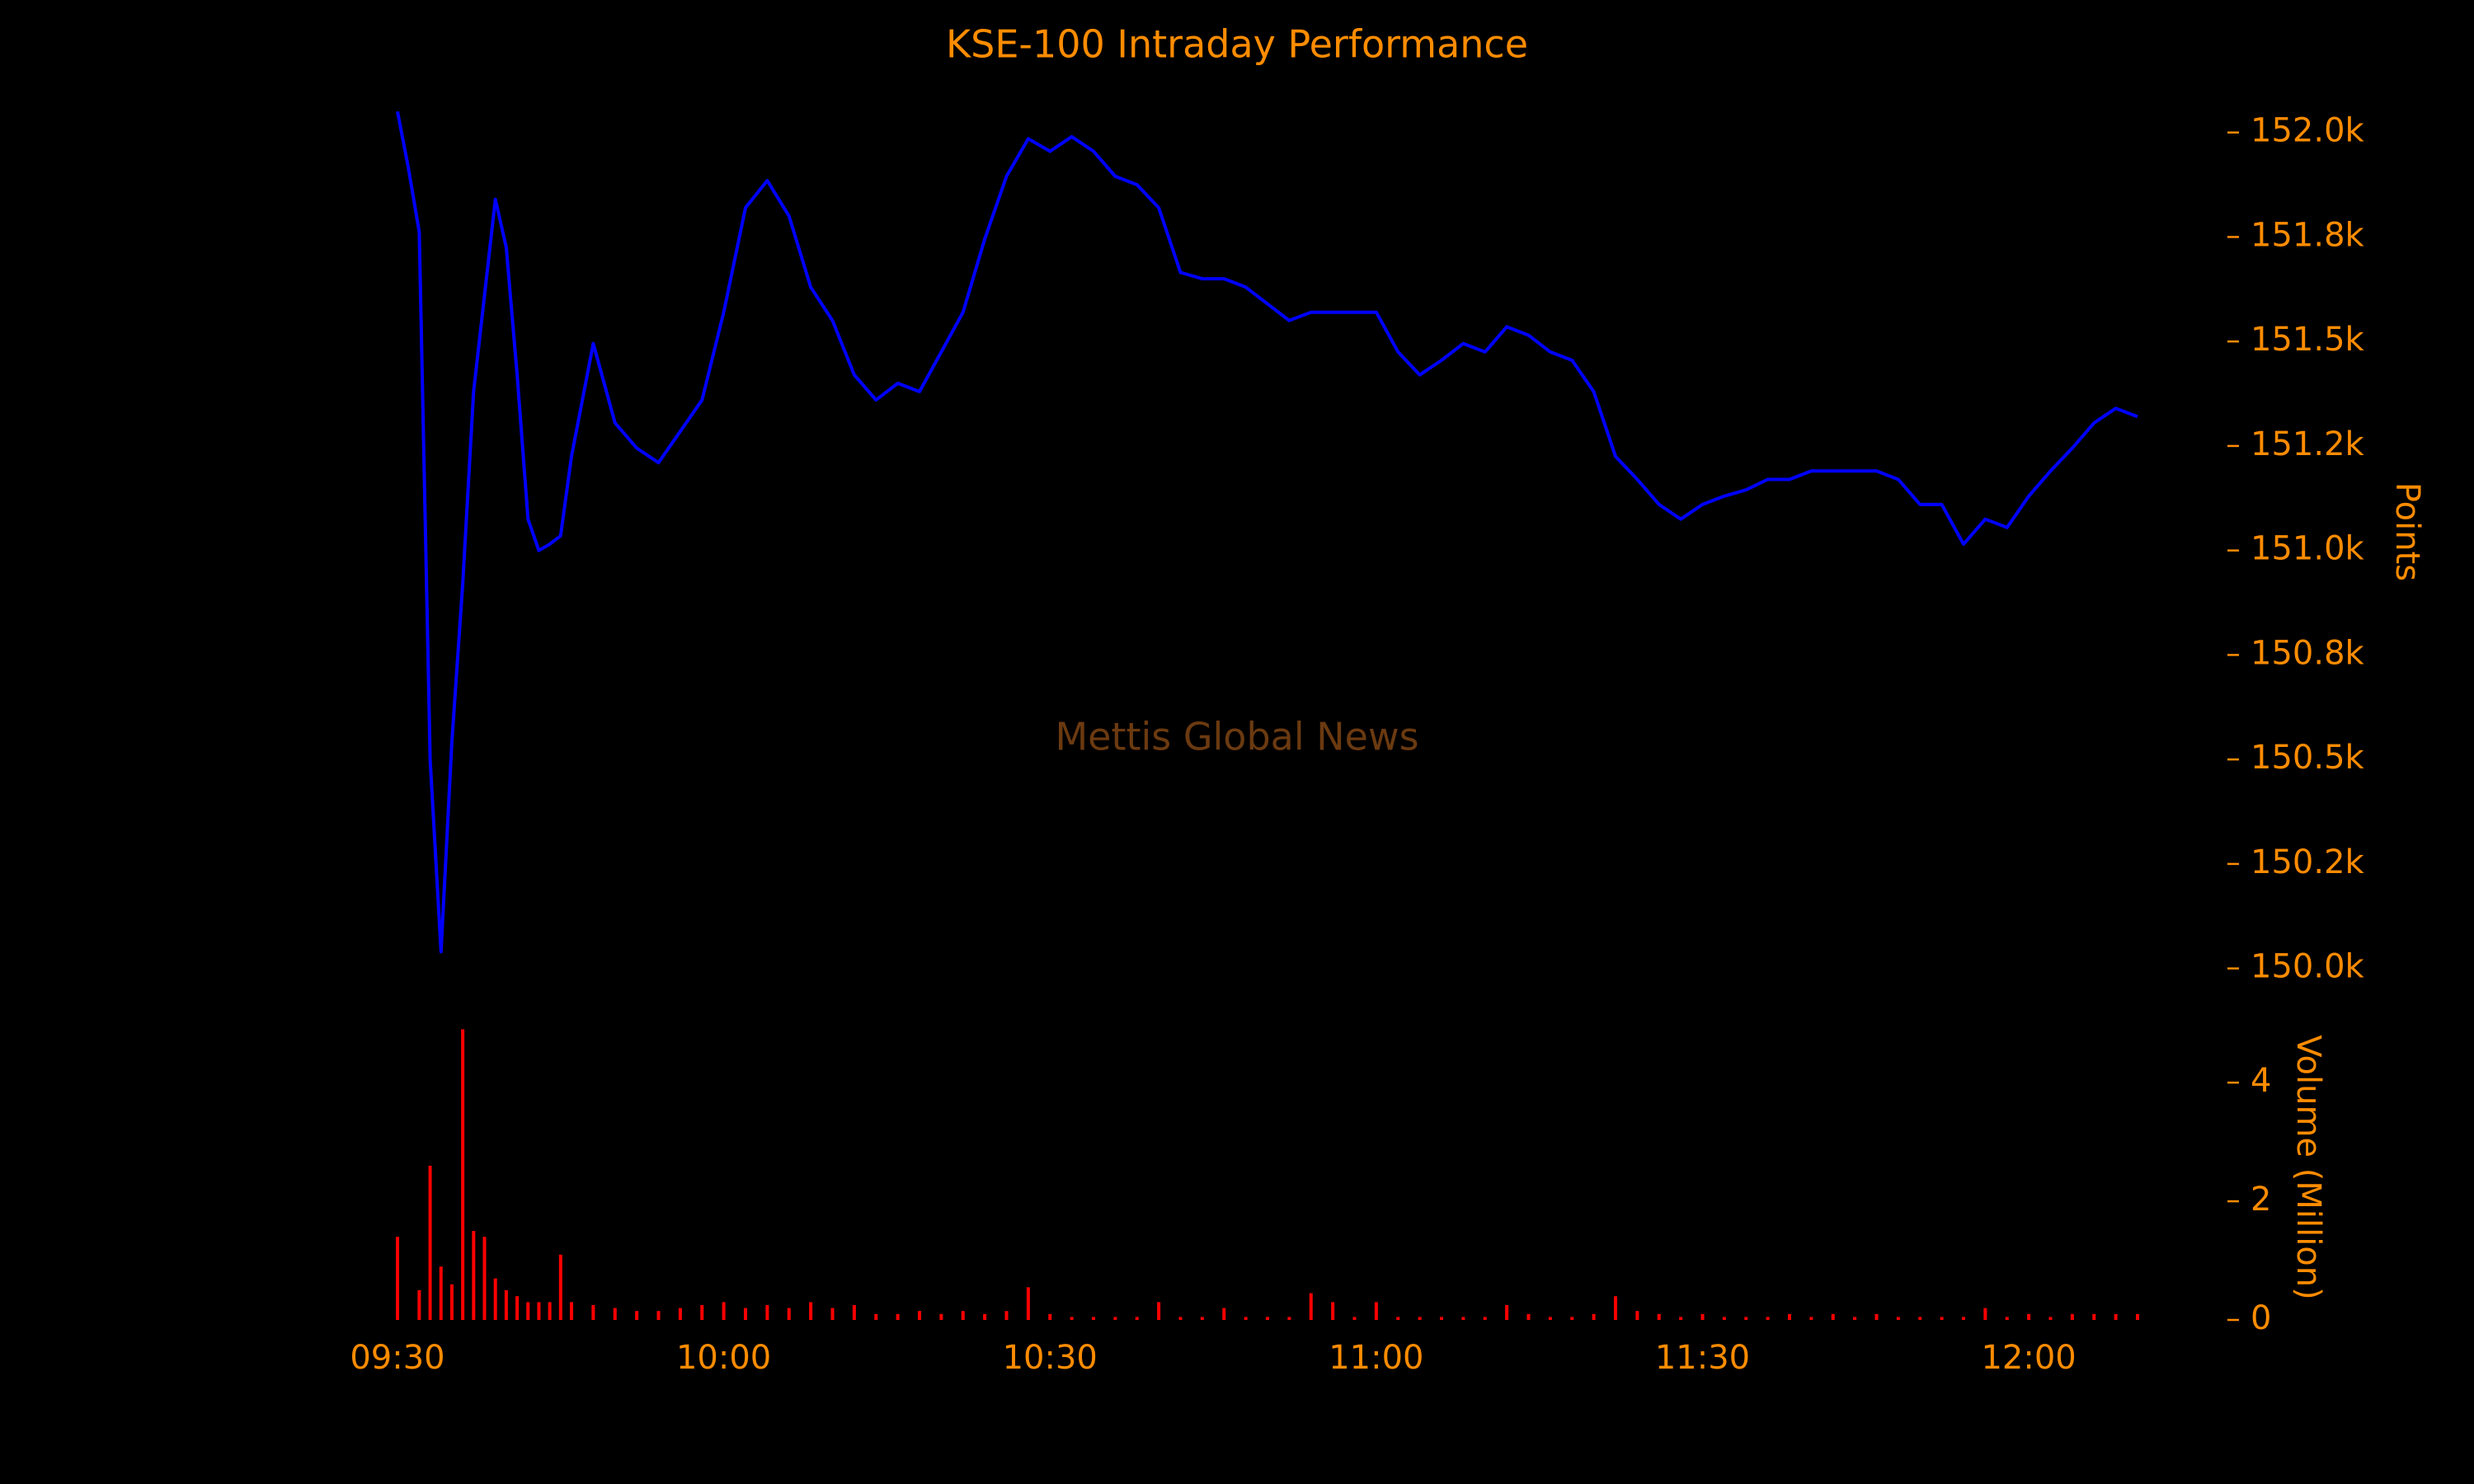 This screenshot has height=1484, width=2474. What do you see at coordinates (1237, 44) in the screenshot?
I see `chart-title: KSE-100 Intraday Performance` at bounding box center [1237, 44].